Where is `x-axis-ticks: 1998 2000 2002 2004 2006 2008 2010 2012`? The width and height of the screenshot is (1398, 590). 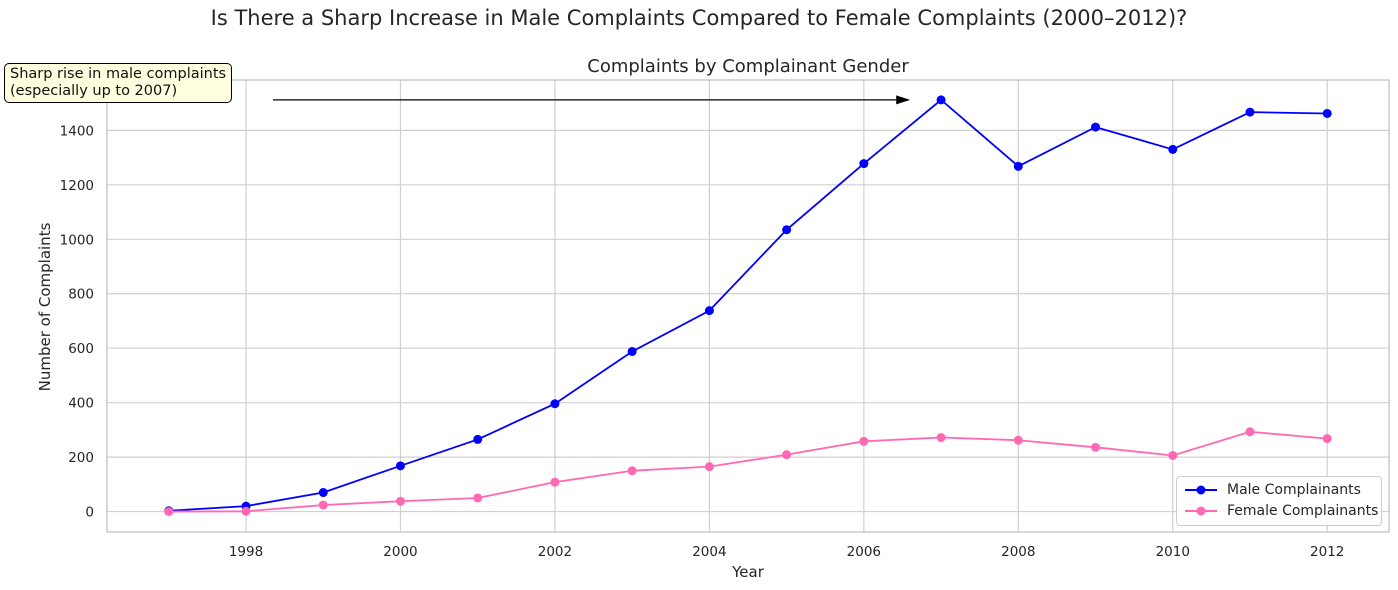
x-axis-ticks: 1998 2000 2002 2004 2006 2008 2010 2012 is located at coordinates (787, 552).